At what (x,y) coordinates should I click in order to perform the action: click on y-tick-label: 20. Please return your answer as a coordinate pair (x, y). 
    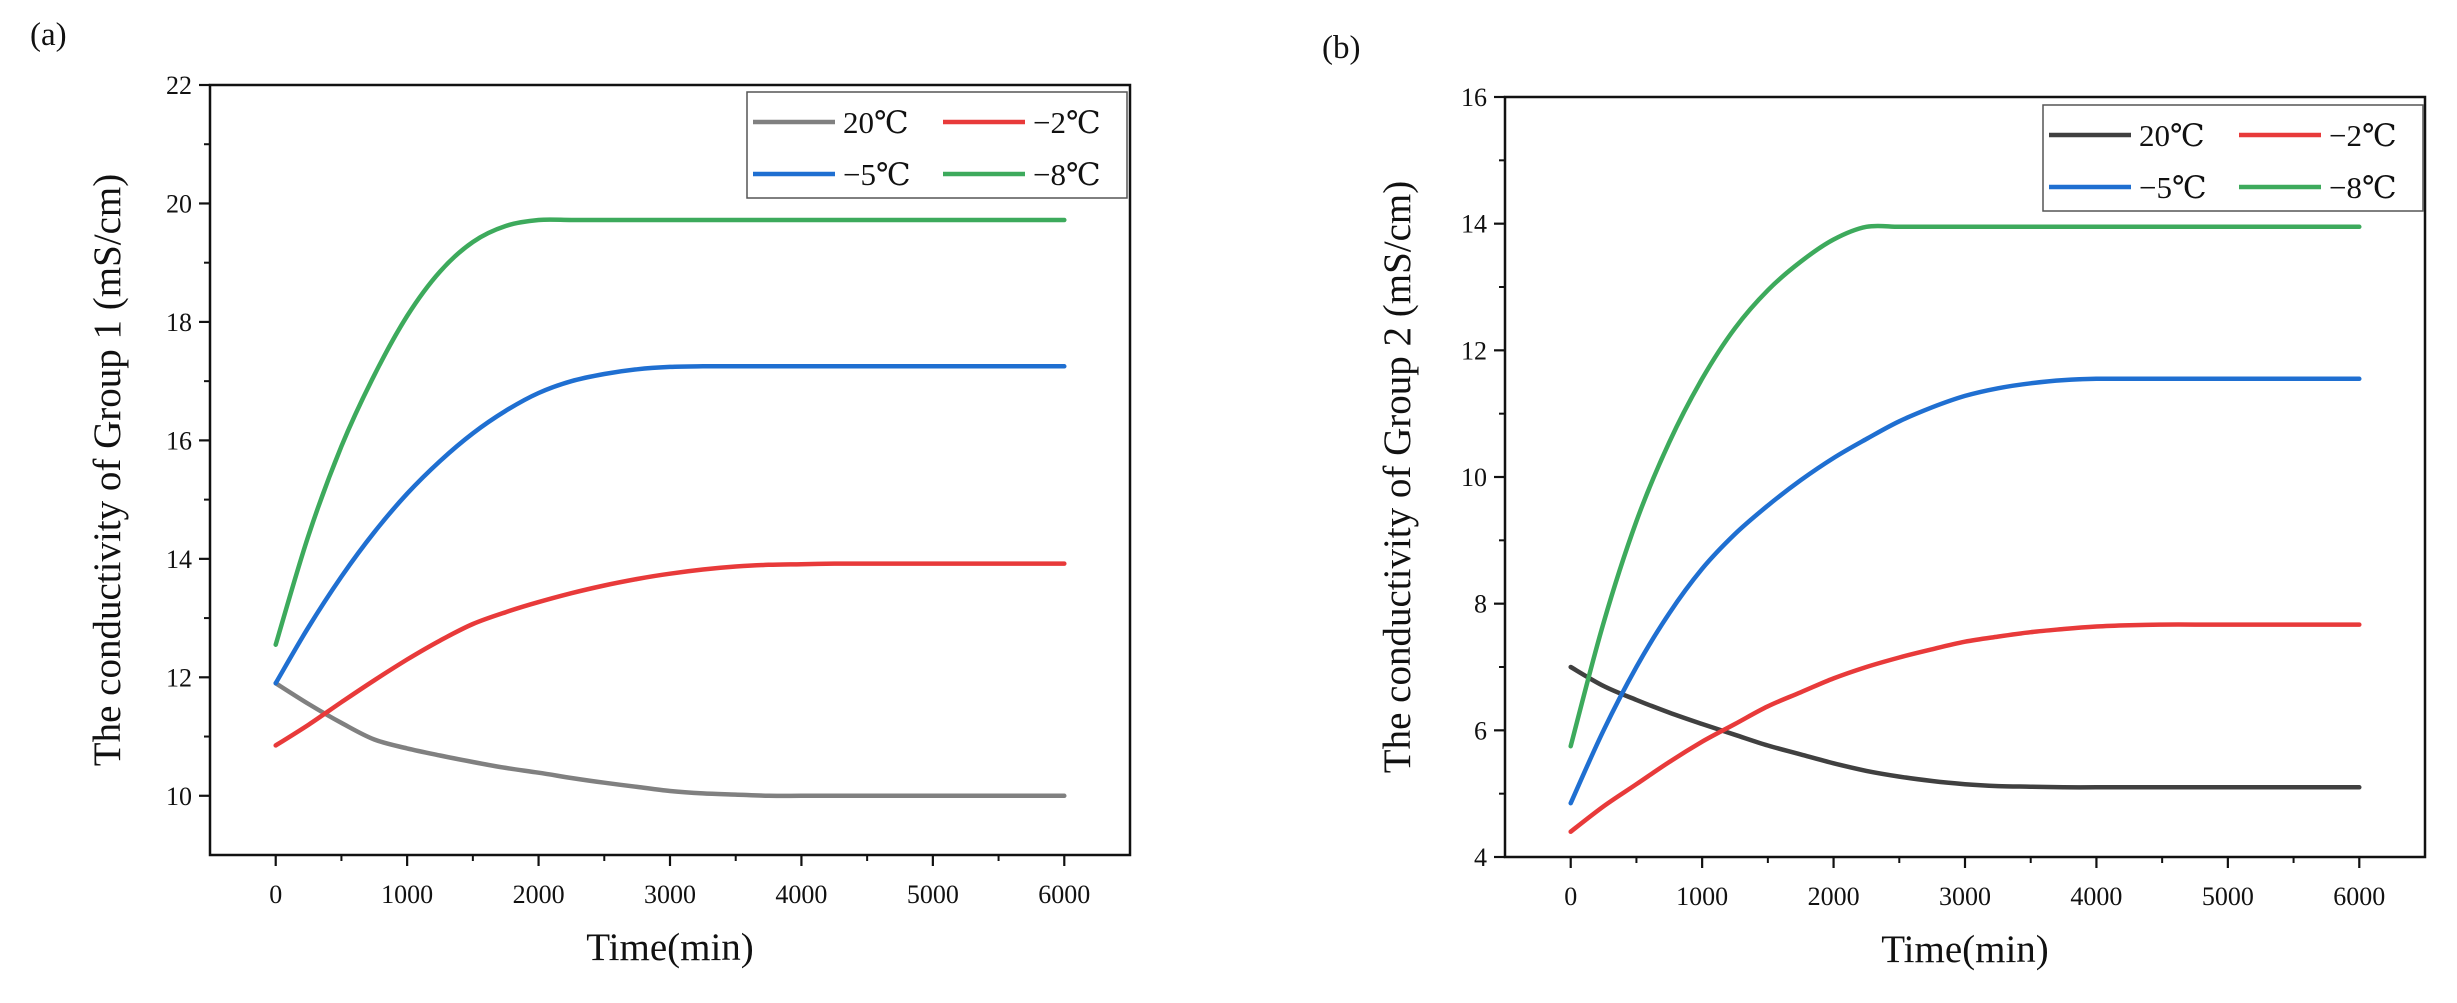
    Looking at the image, I should click on (179, 203).